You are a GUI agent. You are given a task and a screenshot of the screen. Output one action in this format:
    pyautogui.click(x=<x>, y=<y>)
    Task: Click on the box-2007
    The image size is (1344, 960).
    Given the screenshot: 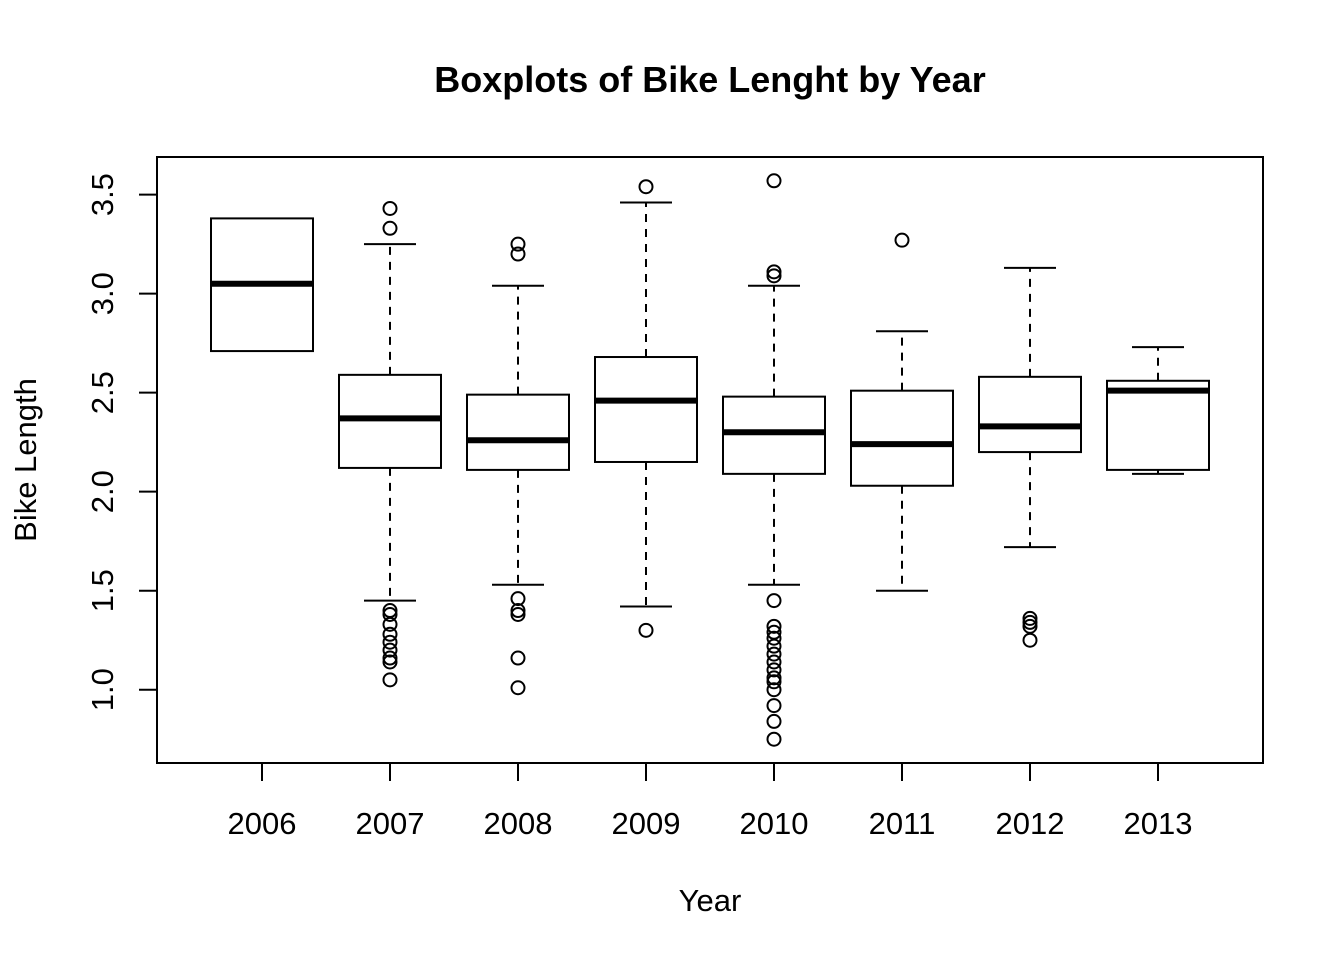 What is the action you would take?
    pyautogui.click(x=390, y=444)
    